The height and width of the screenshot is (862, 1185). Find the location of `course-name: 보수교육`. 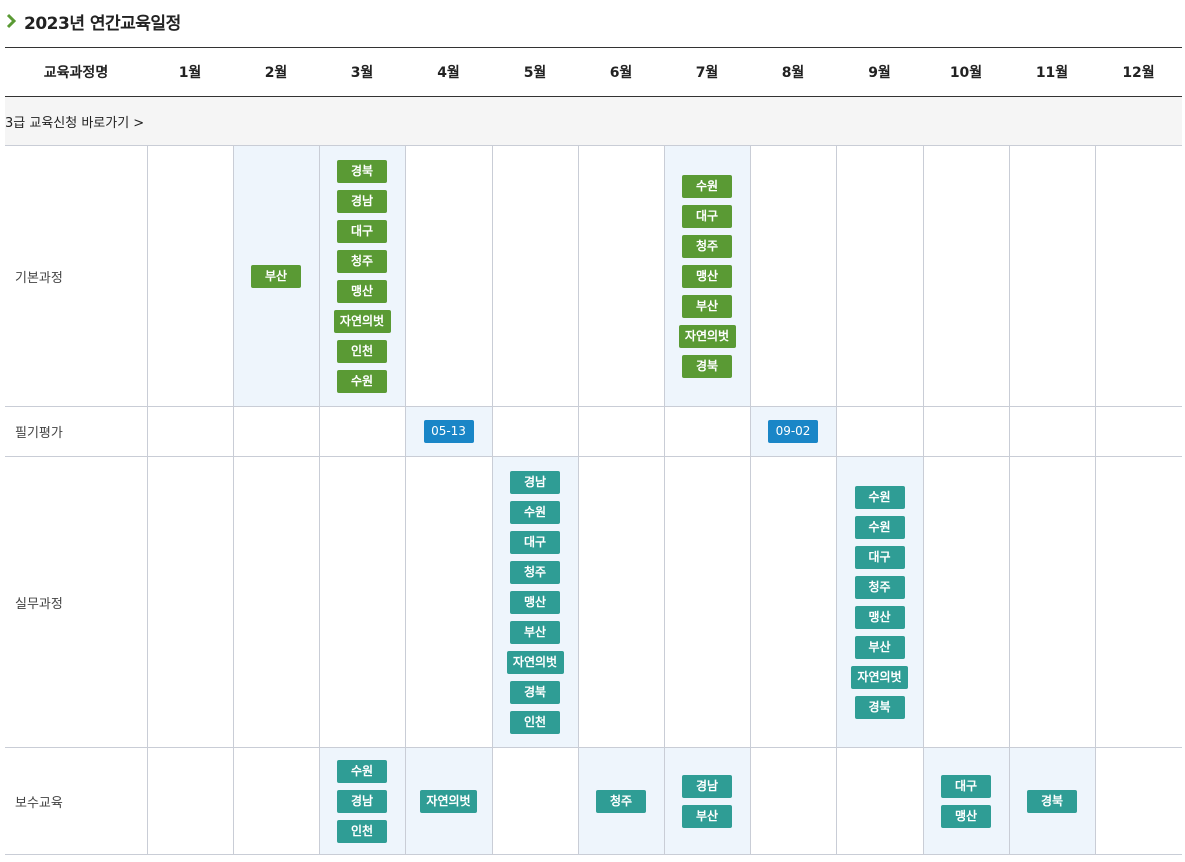

course-name: 보수교육 is located at coordinates (76, 801).